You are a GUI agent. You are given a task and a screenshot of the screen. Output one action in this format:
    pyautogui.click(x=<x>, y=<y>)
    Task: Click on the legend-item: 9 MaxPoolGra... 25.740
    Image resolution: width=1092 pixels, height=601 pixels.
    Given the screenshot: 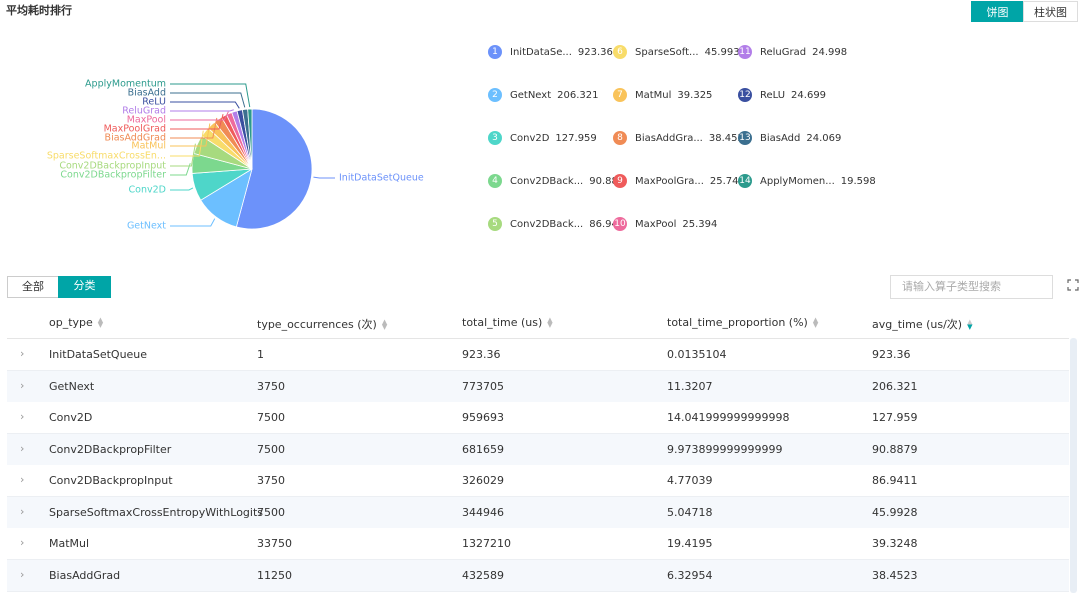 What is the action you would take?
    pyautogui.click(x=679, y=181)
    